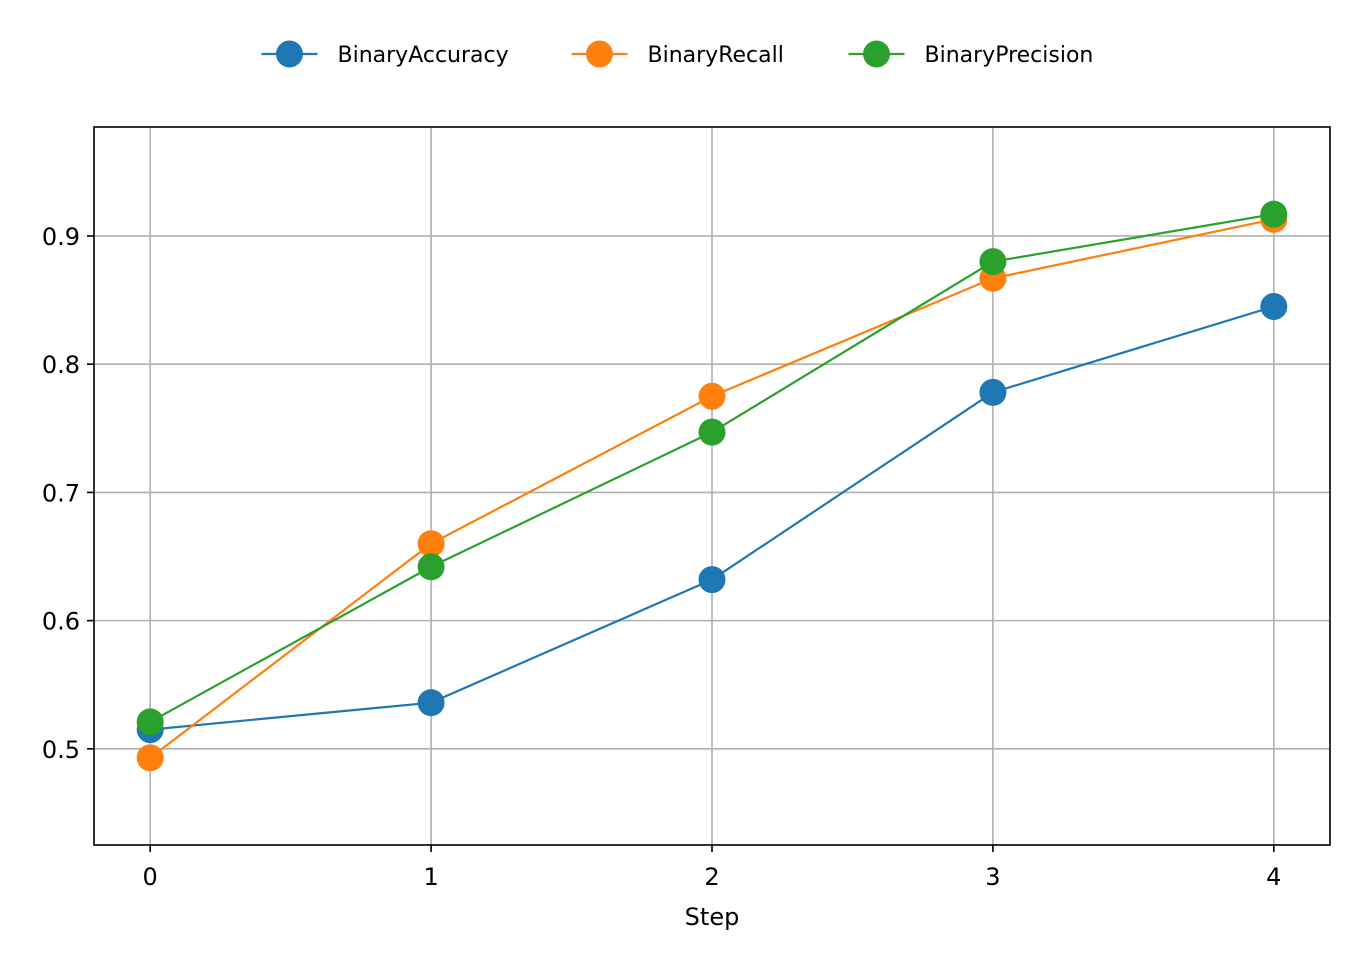  I want to click on legend-label: BinaryPrecision, so click(1009, 55).